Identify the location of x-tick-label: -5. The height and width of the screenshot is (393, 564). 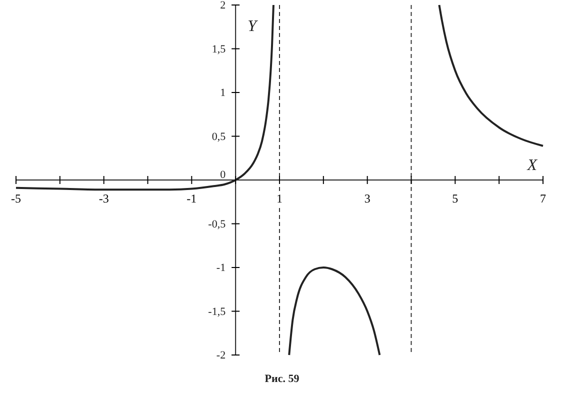
(16, 199).